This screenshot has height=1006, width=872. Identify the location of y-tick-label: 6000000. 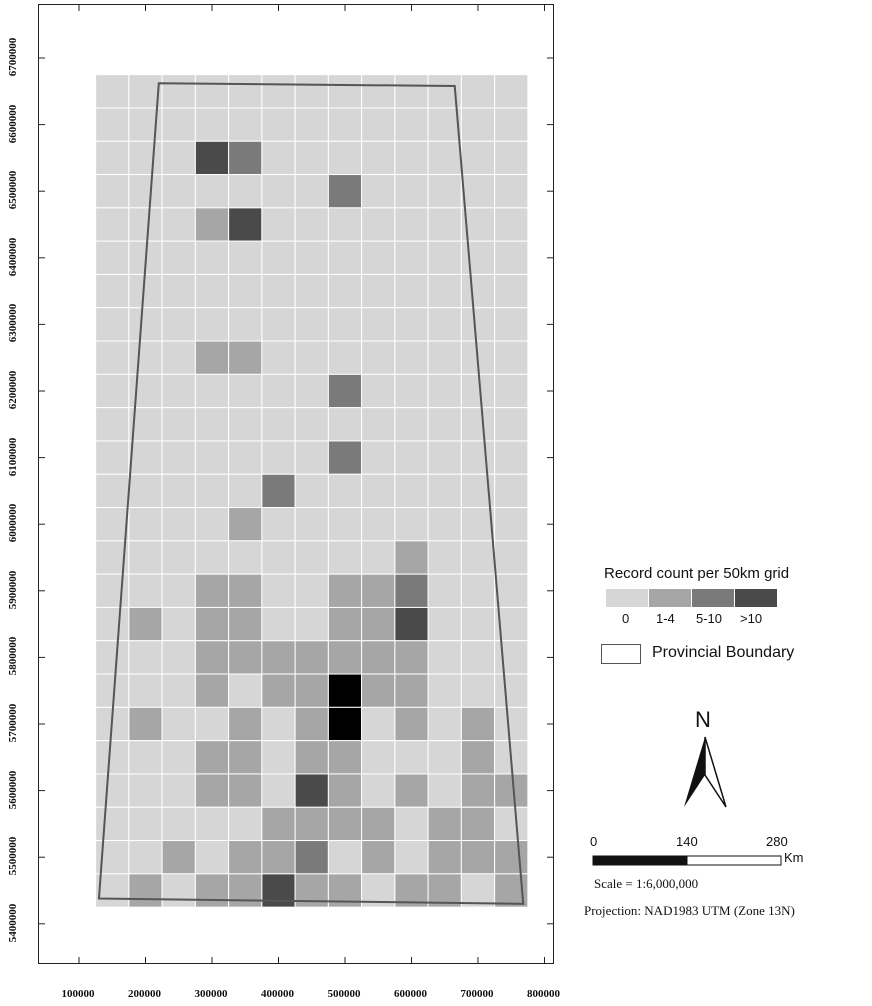
(13, 523).